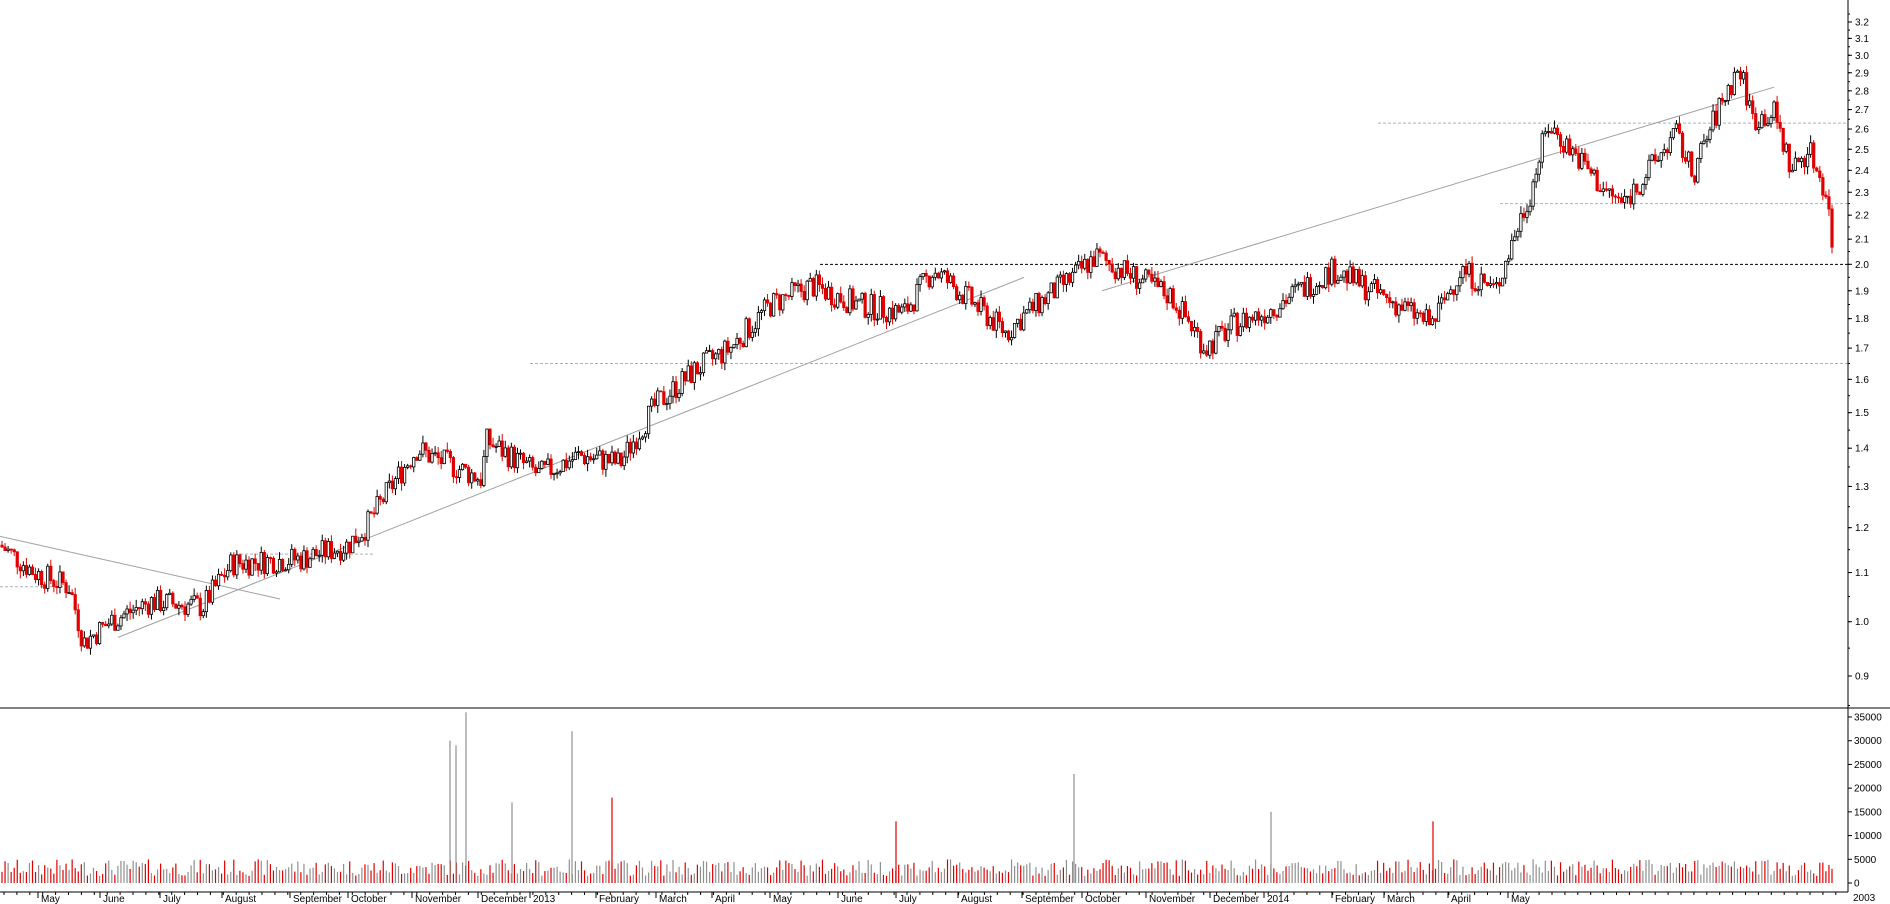 The width and height of the screenshot is (1890, 904). What do you see at coordinates (619, 899) in the screenshot?
I see `x-tick-label: February` at bounding box center [619, 899].